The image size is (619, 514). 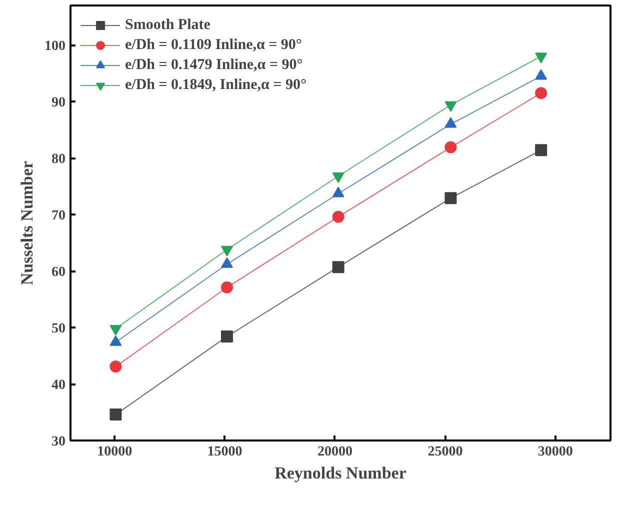 I want to click on y-tick-label: 100, so click(x=55, y=46).